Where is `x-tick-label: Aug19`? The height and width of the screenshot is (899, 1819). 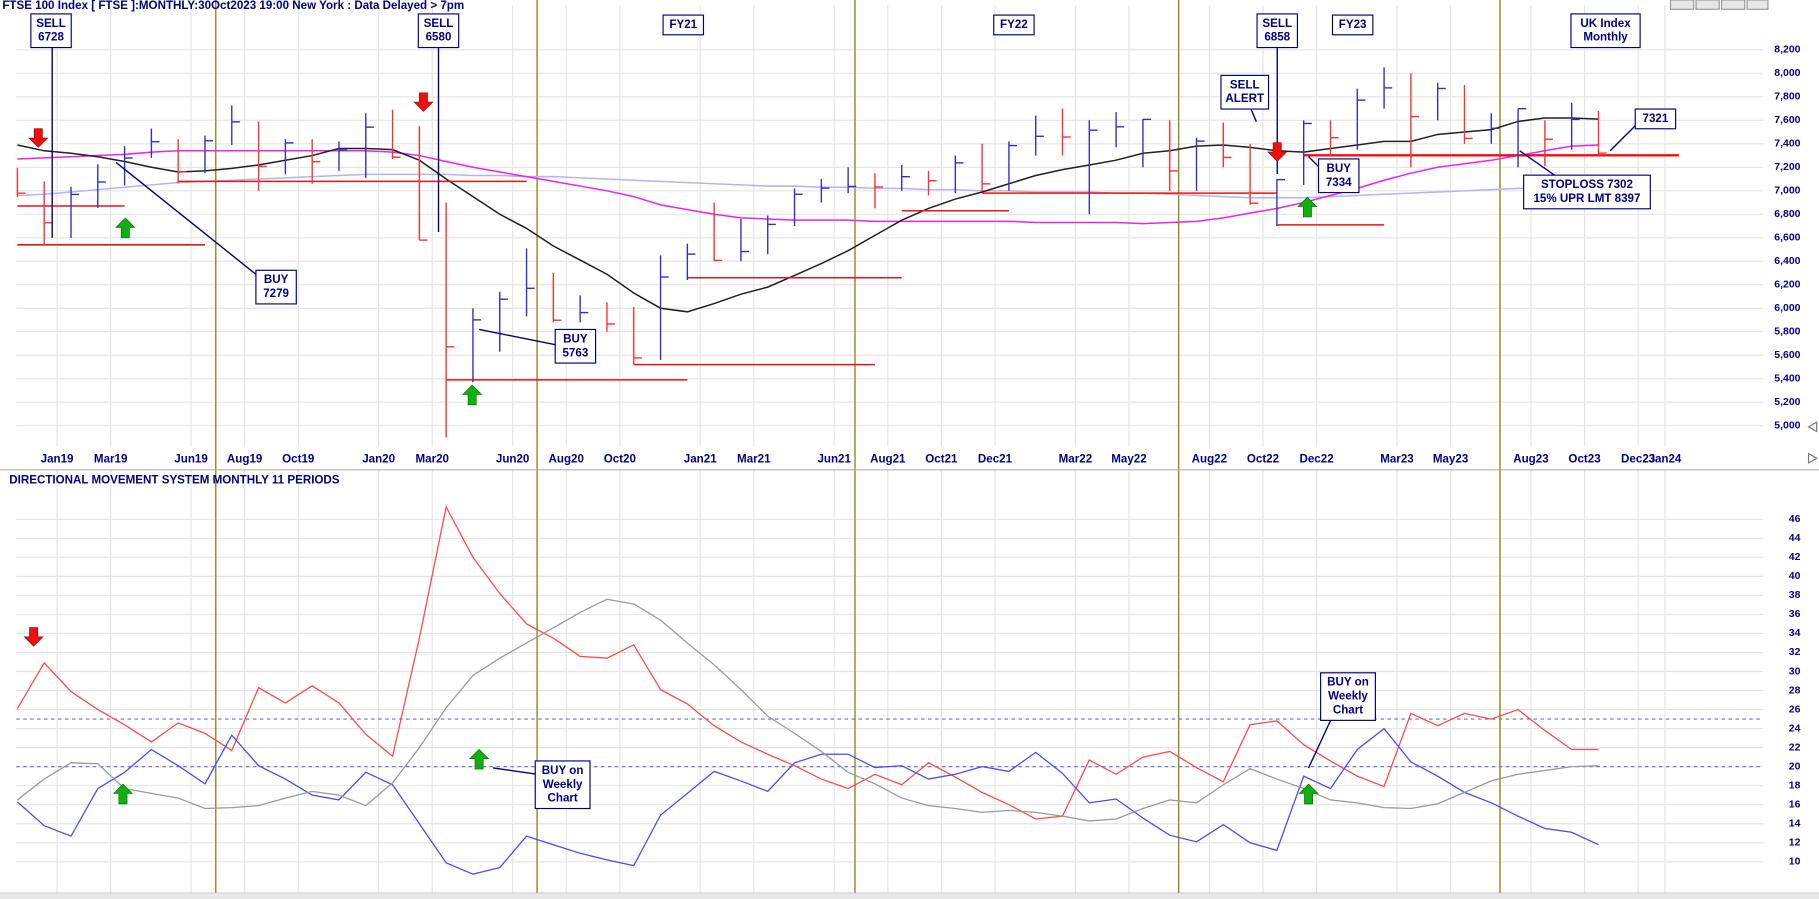
x-tick-label: Aug19 is located at coordinates (245, 458).